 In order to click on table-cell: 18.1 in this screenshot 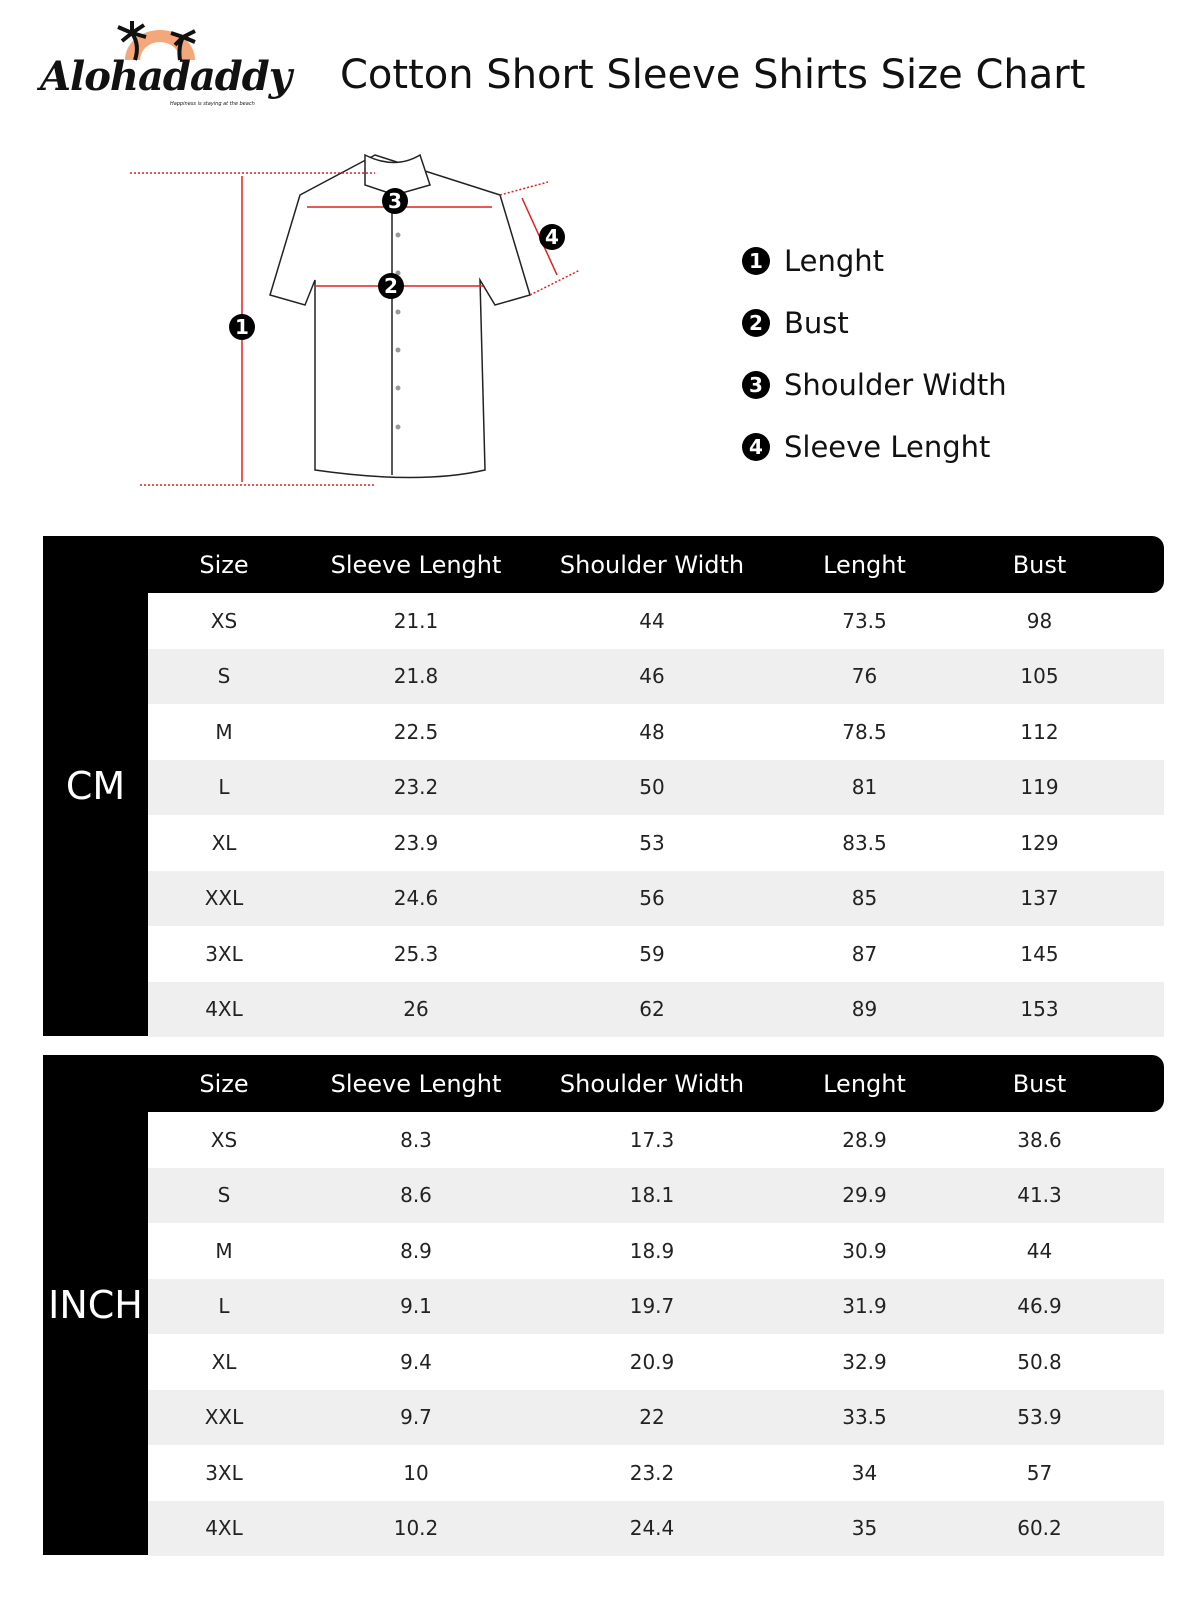, I will do `click(652, 1195)`.